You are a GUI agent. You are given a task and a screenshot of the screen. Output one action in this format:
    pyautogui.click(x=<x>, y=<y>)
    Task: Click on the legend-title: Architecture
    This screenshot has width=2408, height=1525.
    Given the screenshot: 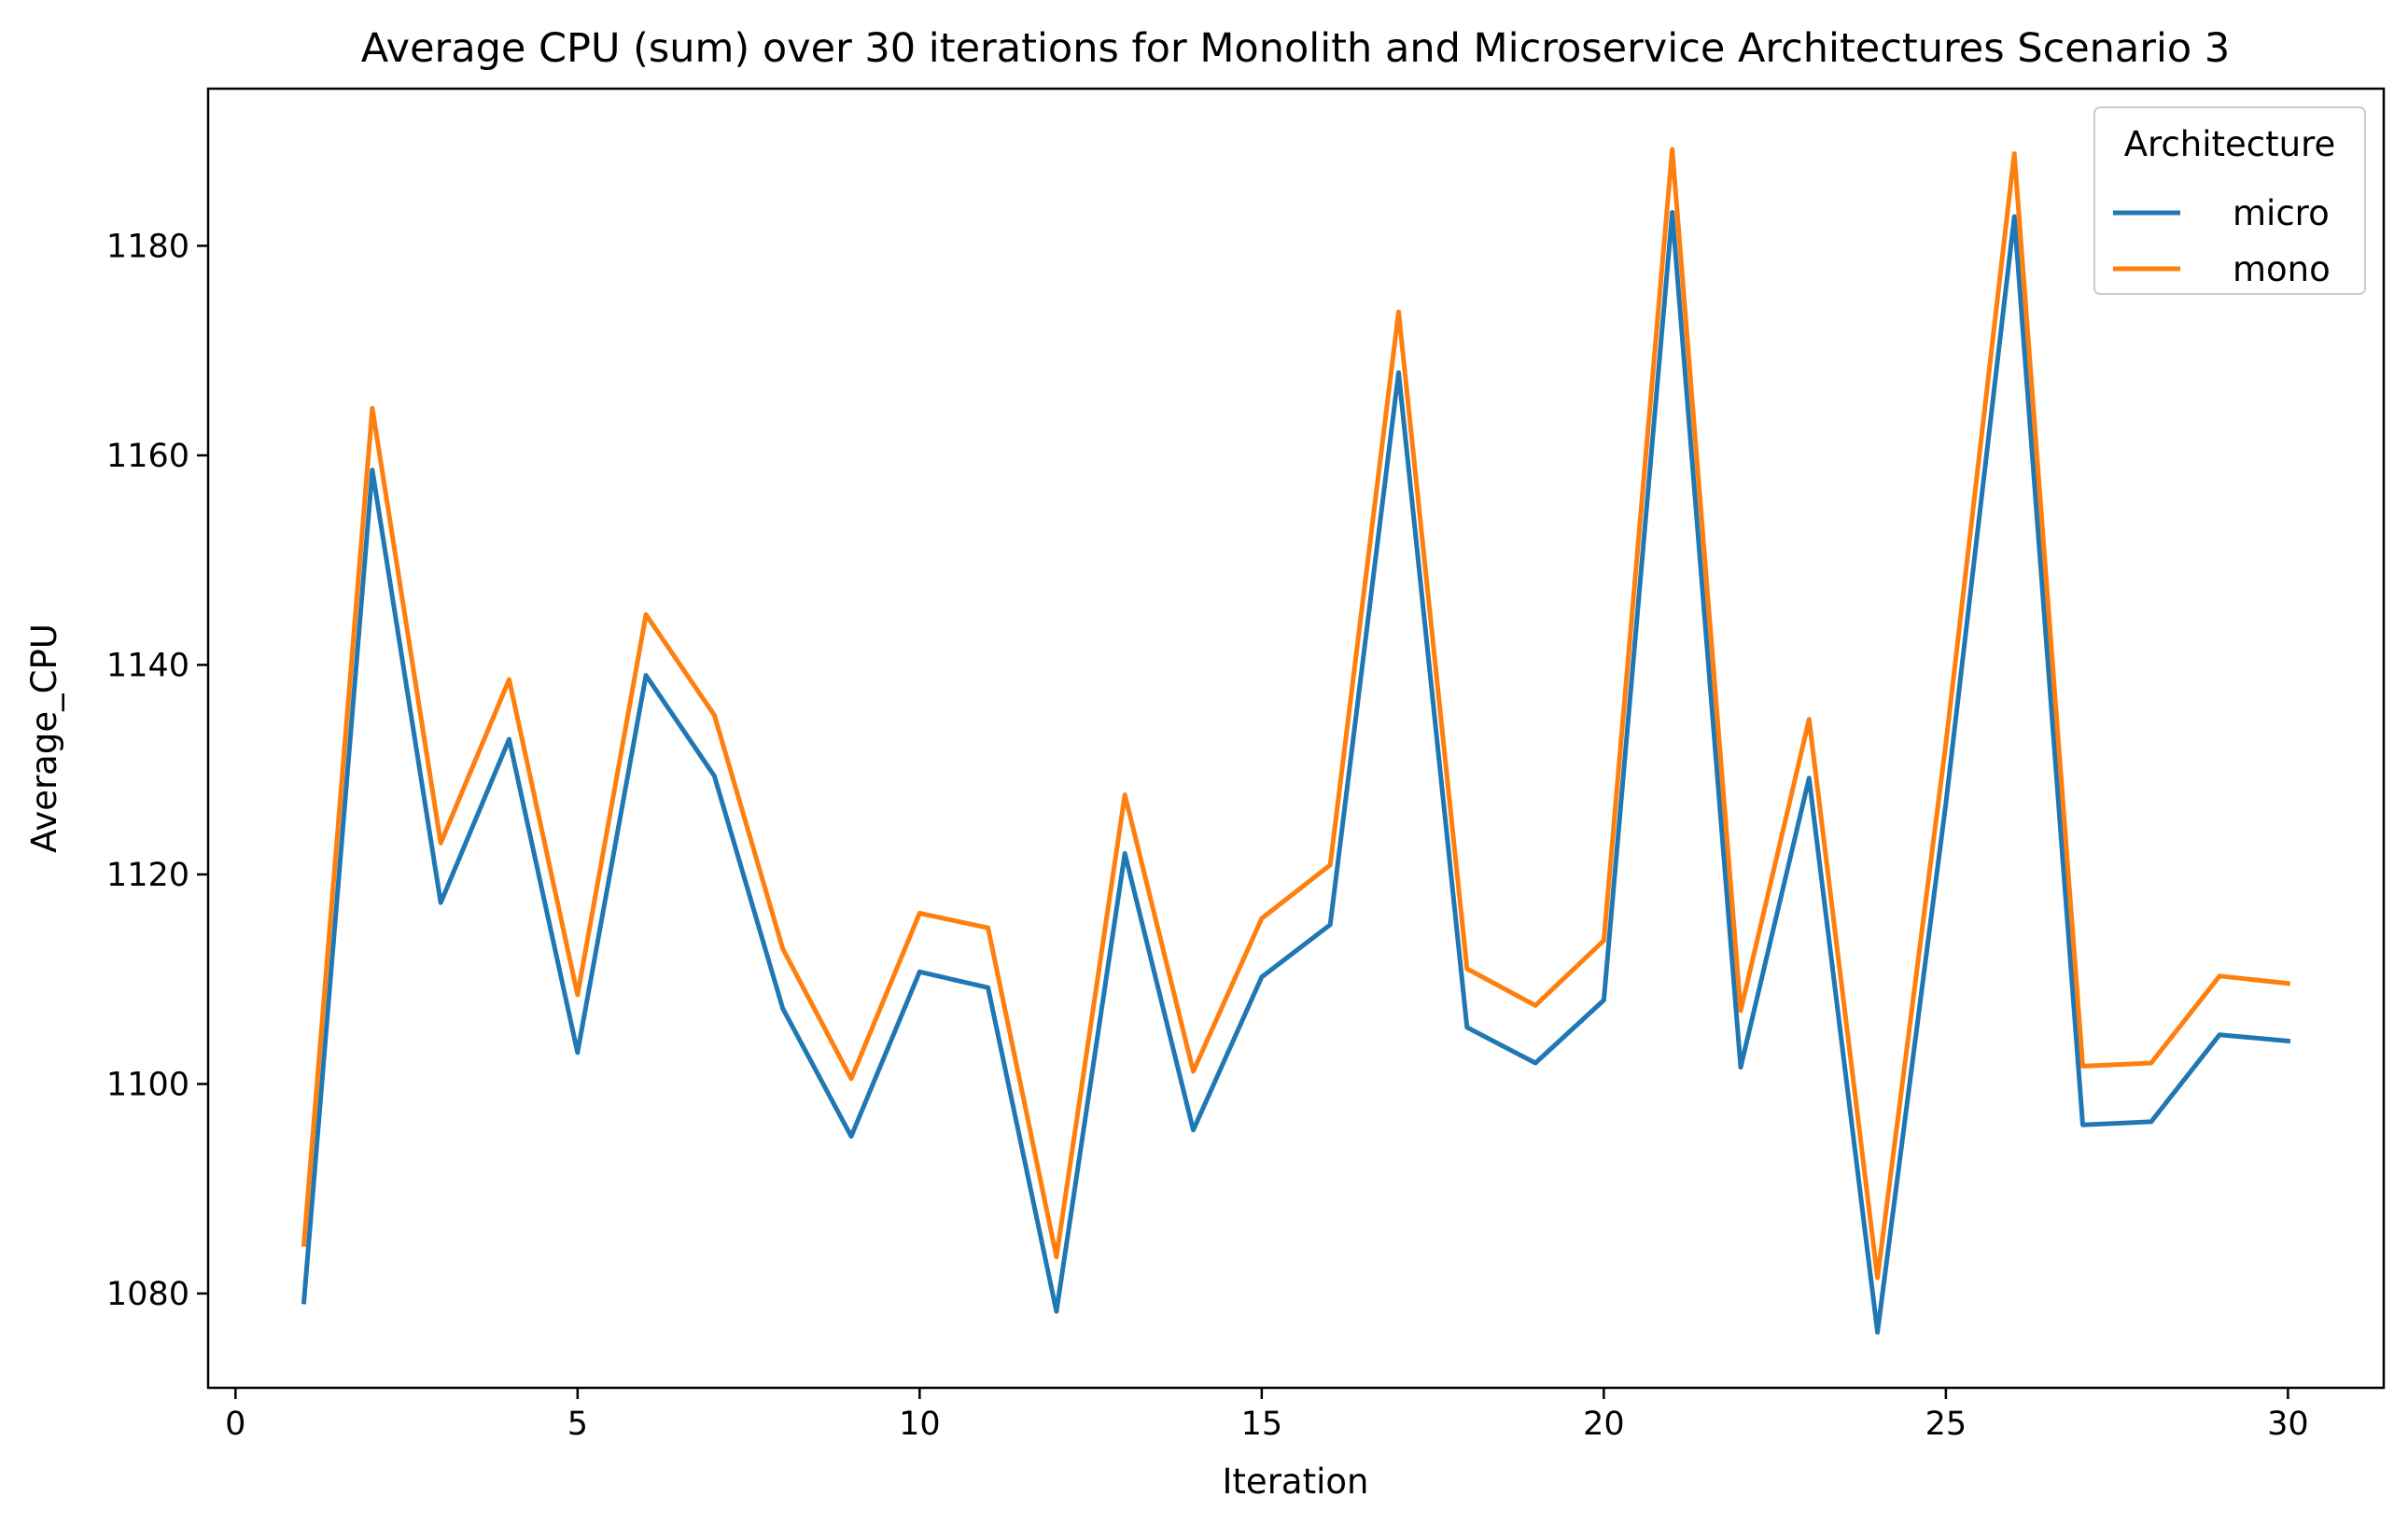 What is the action you would take?
    pyautogui.click(x=2230, y=144)
    